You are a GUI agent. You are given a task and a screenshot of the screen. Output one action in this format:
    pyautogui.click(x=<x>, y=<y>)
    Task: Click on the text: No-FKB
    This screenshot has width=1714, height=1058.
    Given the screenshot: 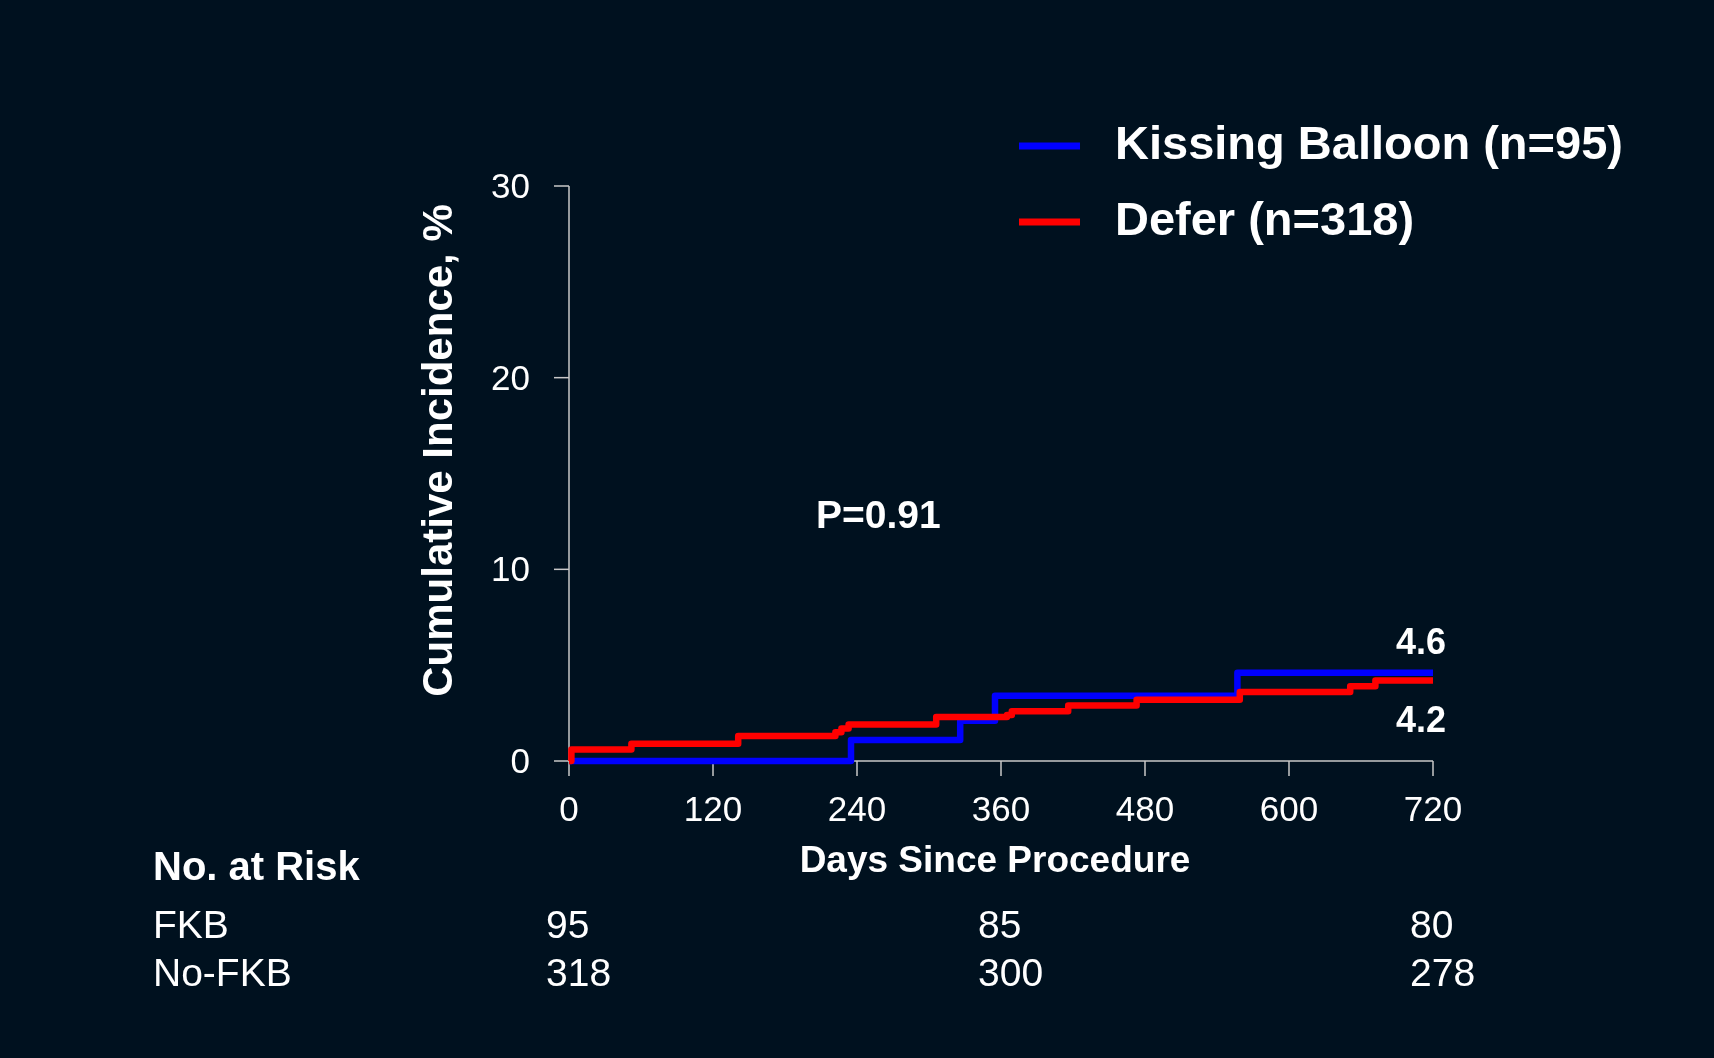 What is the action you would take?
    pyautogui.click(x=222, y=972)
    